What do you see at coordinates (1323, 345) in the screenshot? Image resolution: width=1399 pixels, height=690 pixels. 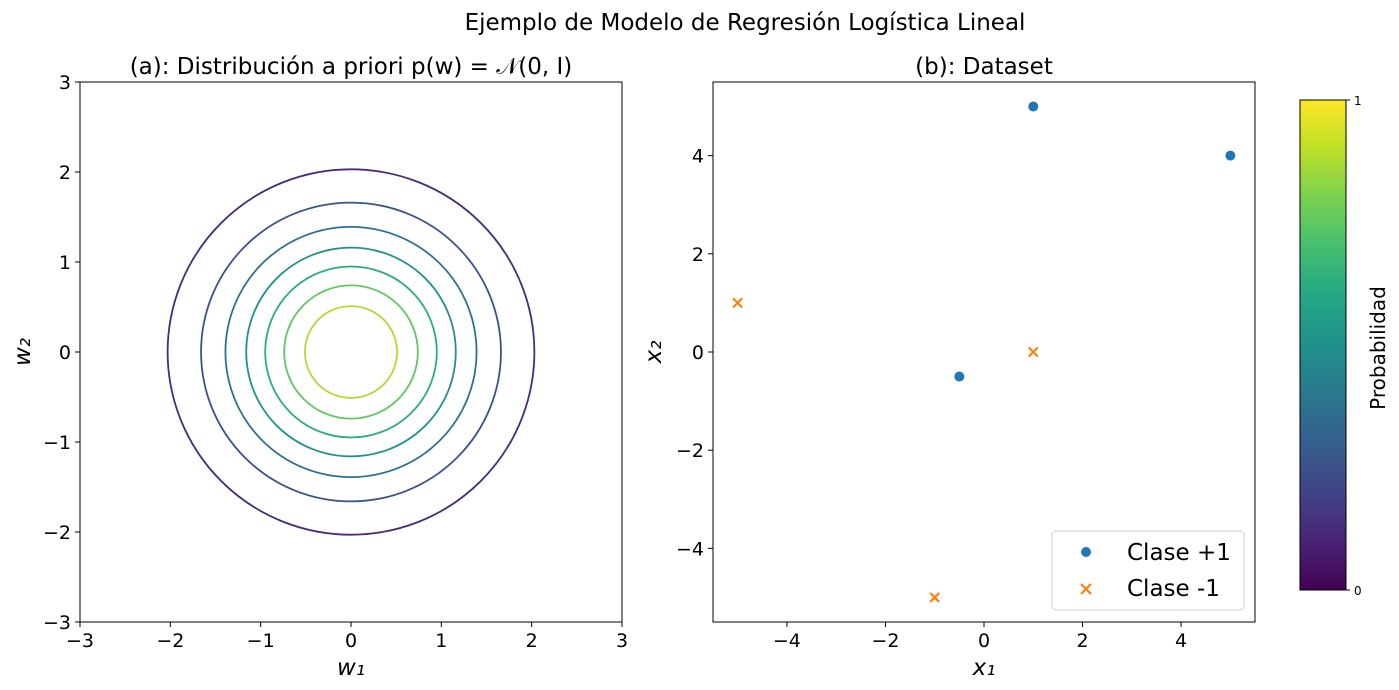 I see `colorbar-gradient` at bounding box center [1323, 345].